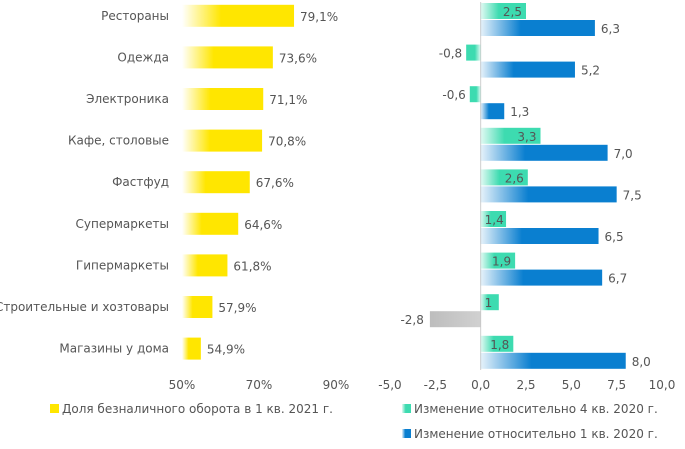 This screenshot has height=449, width=685. What do you see at coordinates (406, 408) in the screenshot?
I see `legend-item-change-q4-swatch` at bounding box center [406, 408].